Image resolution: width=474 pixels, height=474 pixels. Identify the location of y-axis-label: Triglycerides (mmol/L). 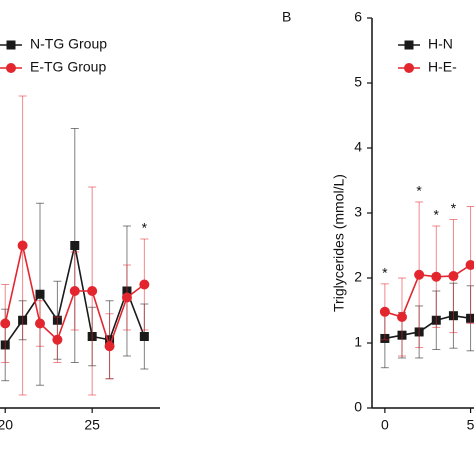
(339, 243).